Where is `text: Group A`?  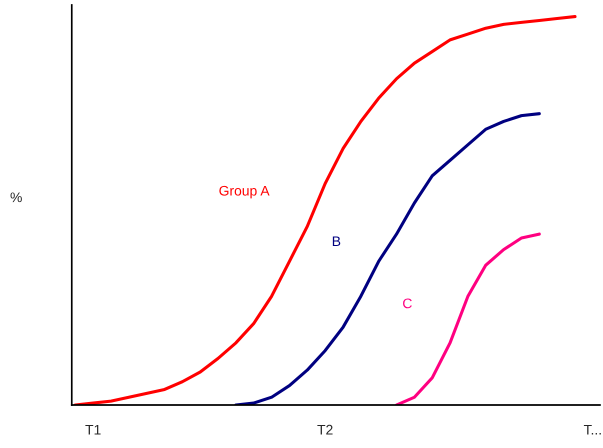
text: Group A is located at coordinates (244, 192).